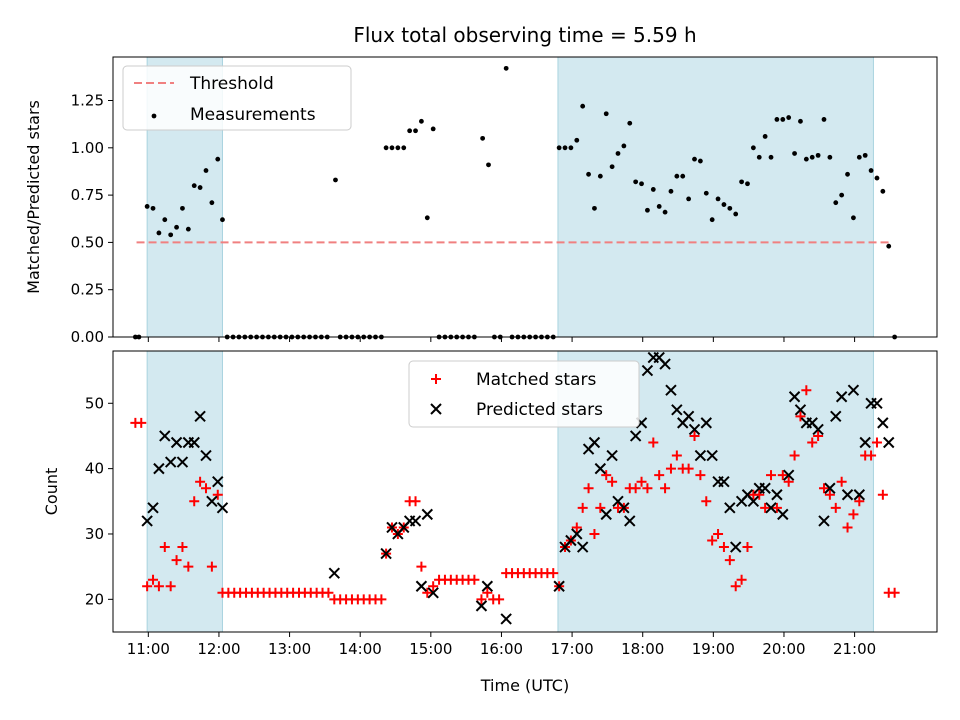  Describe the element at coordinates (524, 685) in the screenshot. I see `x-axis-label: Time (UTC)` at that location.